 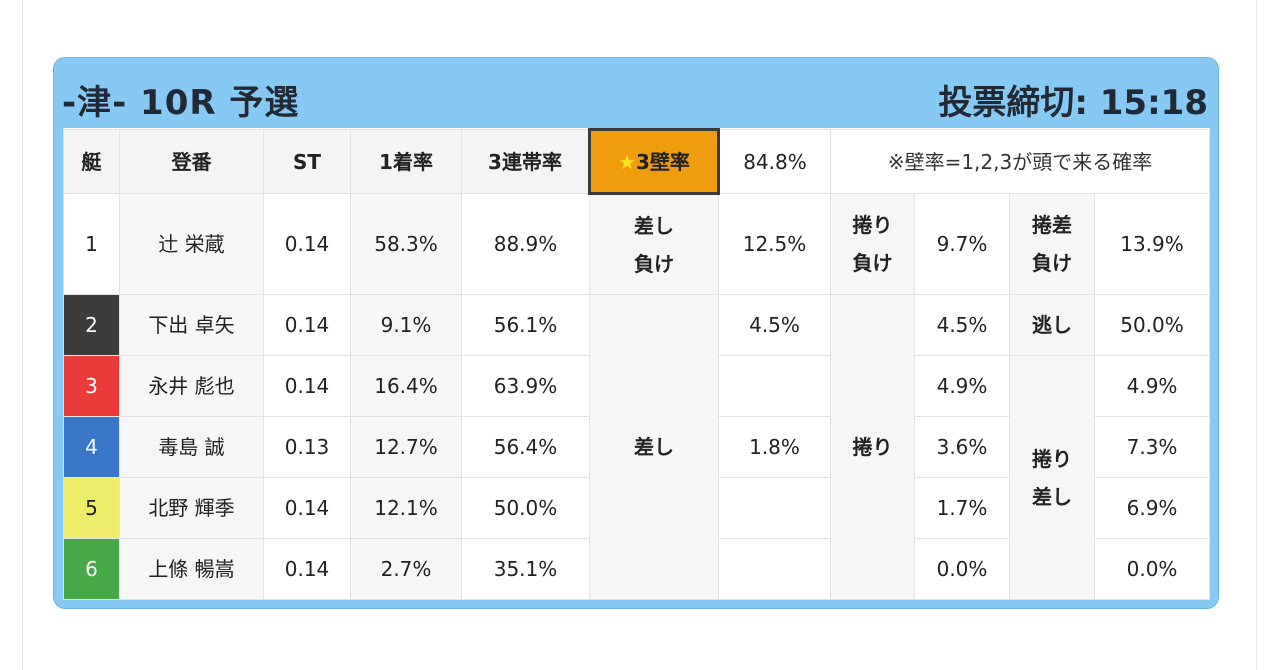 I want to click on makurisashi-value: 0.0%, so click(x=1152, y=569).